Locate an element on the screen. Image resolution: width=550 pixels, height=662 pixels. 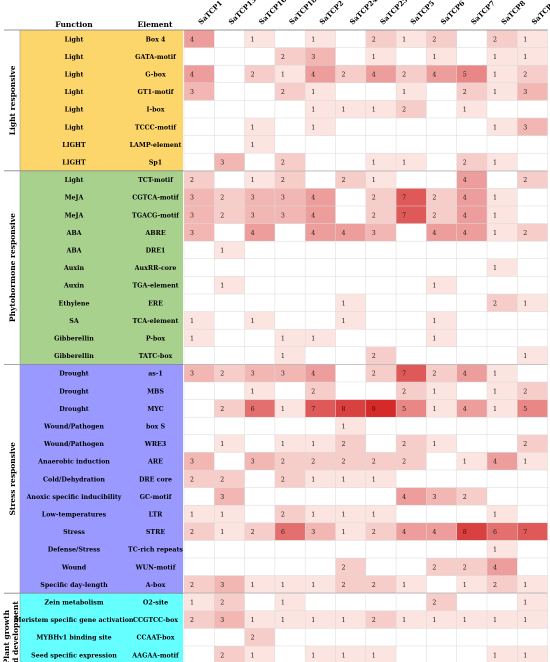
cell-value-label: 5 is located at coordinates (465, 75).